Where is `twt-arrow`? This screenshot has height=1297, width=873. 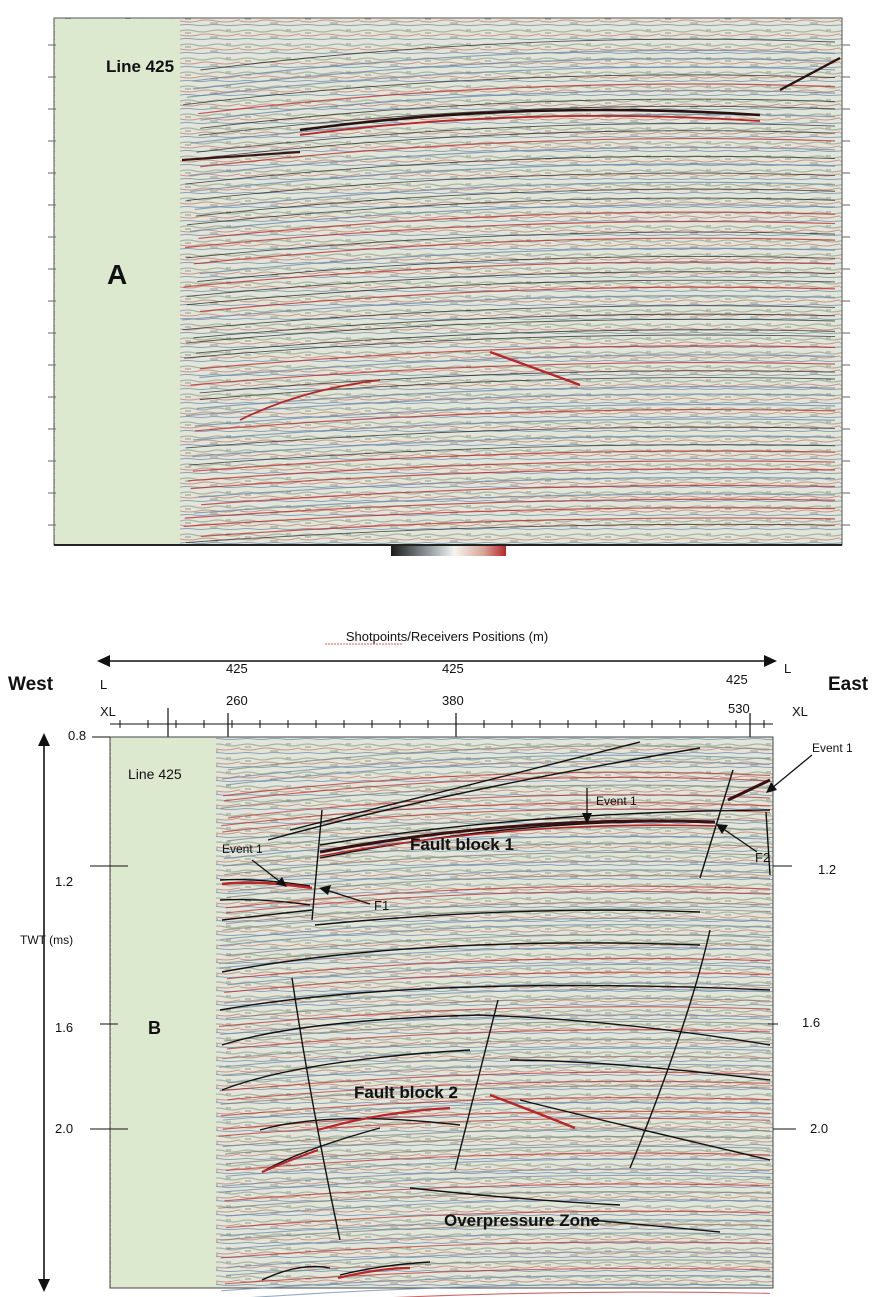
twt-arrow is located at coordinates (44, 1012).